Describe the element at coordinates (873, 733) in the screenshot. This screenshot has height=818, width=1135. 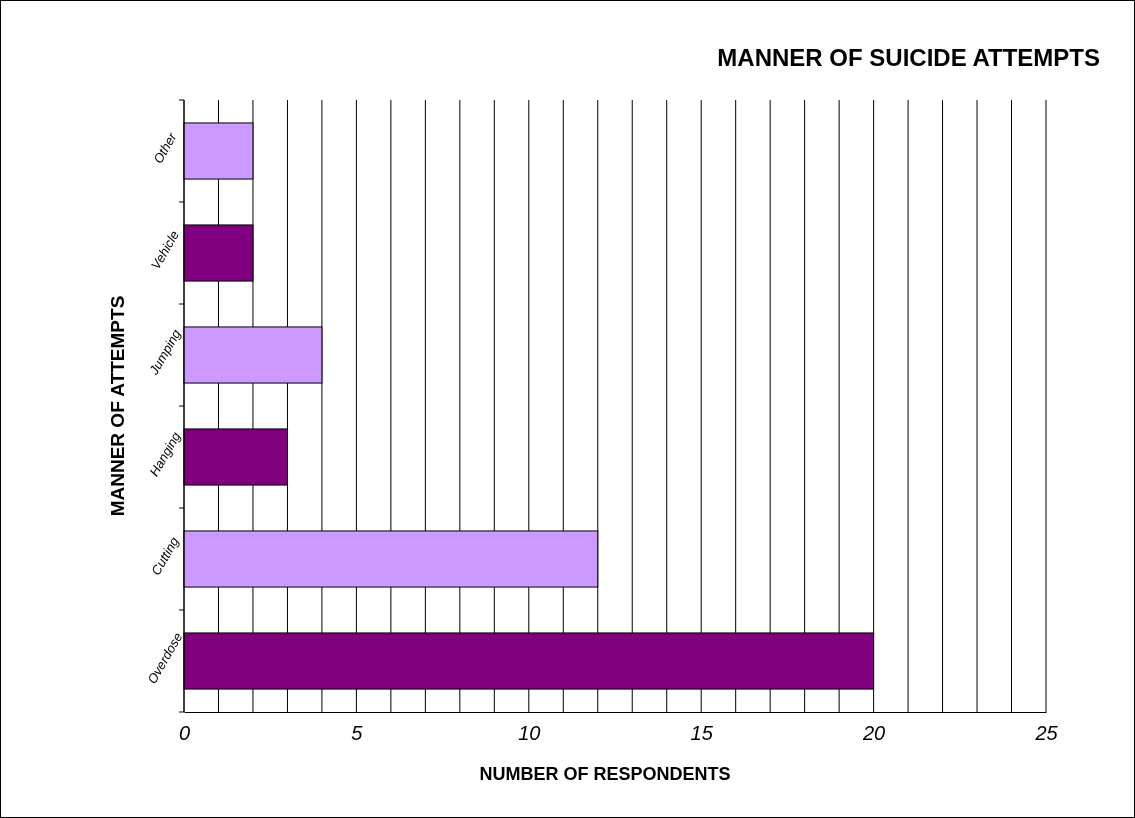
I see `x-tick-label: 20` at that location.